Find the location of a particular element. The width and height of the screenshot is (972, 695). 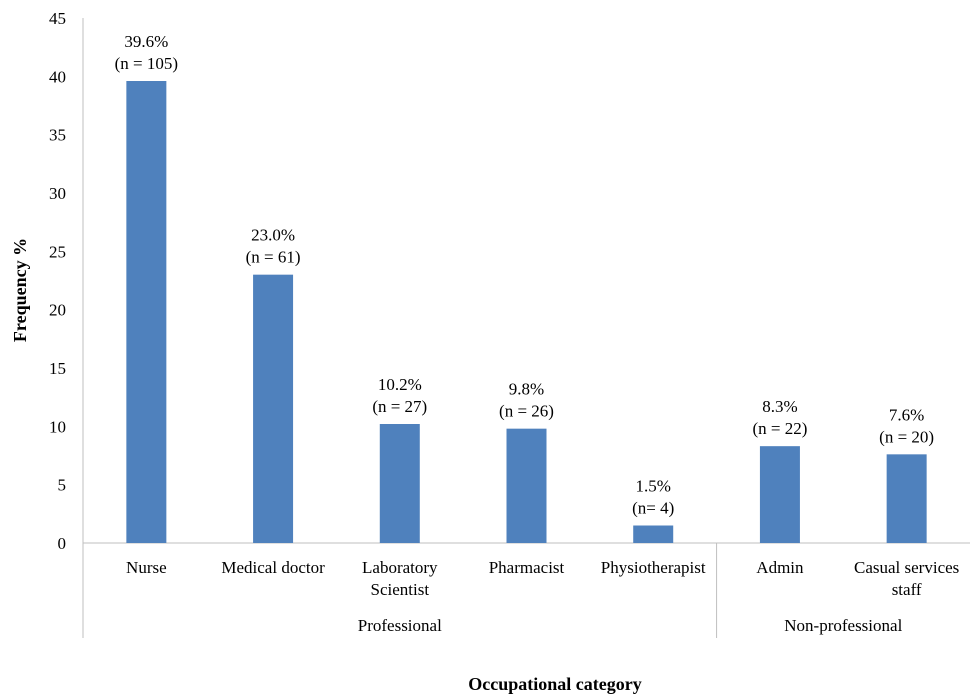

y-tick-label: 35 is located at coordinates (57, 135).